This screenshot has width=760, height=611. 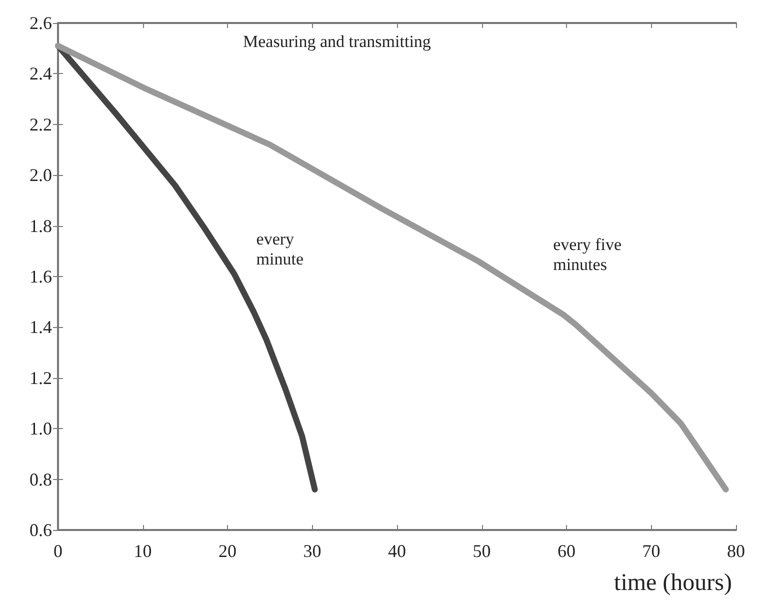 I want to click on x-tick-label: 50, so click(x=481, y=551).